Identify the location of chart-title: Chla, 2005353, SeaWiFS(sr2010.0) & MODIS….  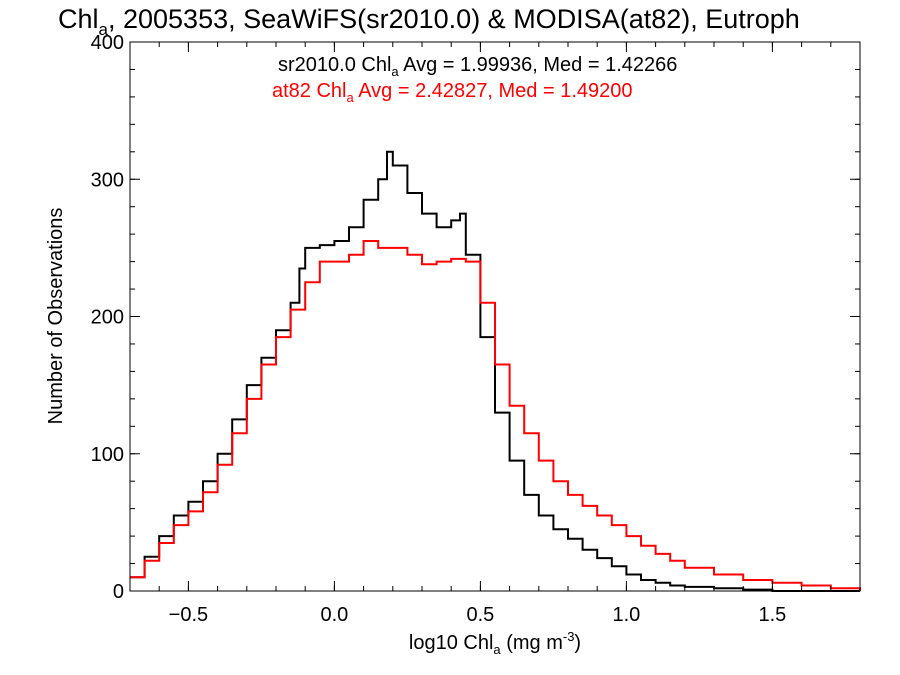
(429, 21).